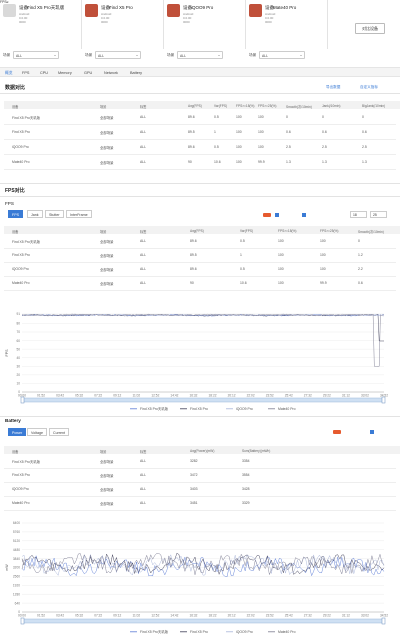  Describe the element at coordinates (37, 432) in the screenshot. I see `subtab-1: Voltage` at that location.